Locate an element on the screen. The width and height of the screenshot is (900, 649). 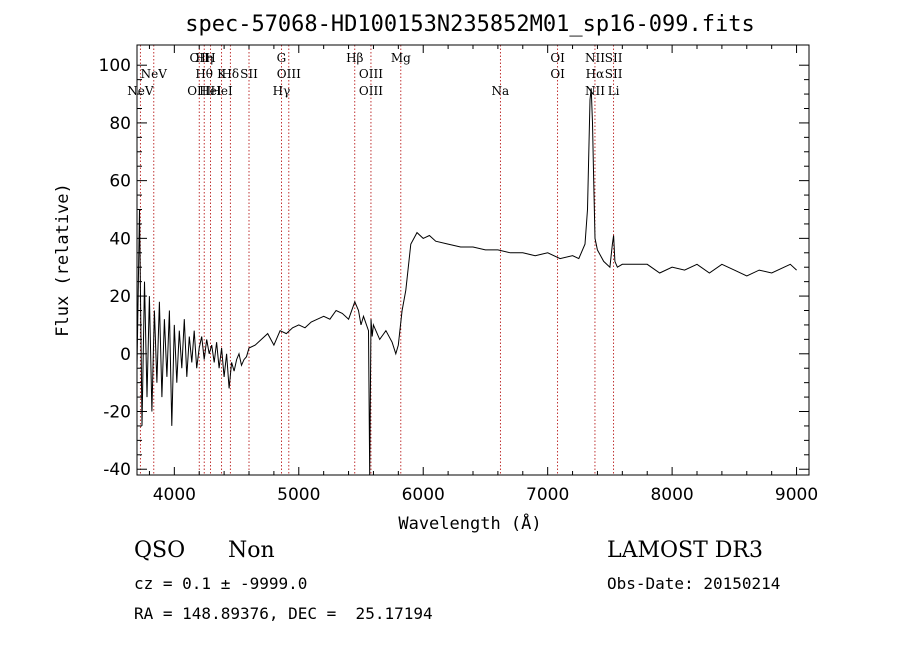
x-tick-label: 4000 is located at coordinates (174, 495).